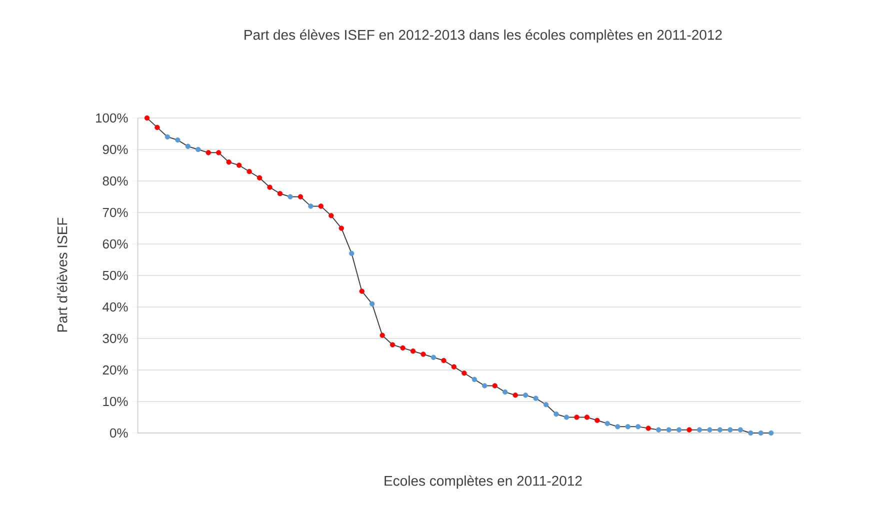  What do you see at coordinates (115, 370) in the screenshot?
I see `y-tick-label: 20%` at bounding box center [115, 370].